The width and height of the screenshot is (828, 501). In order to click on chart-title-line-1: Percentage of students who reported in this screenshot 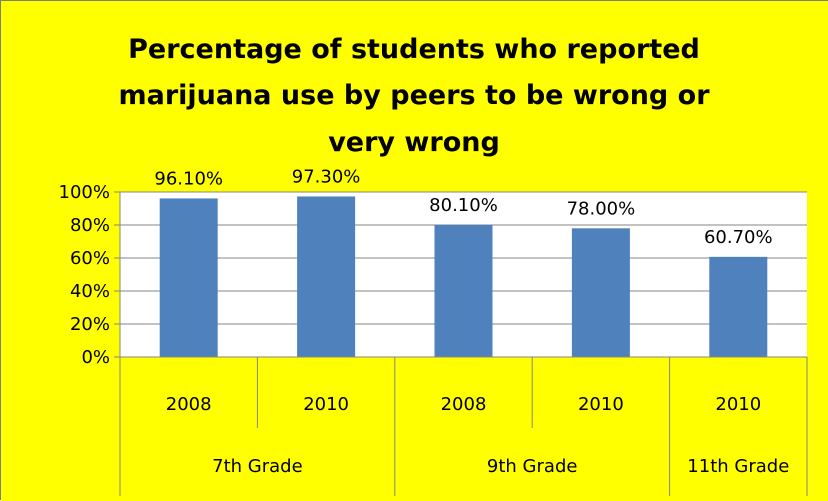, I will do `click(414, 49)`.